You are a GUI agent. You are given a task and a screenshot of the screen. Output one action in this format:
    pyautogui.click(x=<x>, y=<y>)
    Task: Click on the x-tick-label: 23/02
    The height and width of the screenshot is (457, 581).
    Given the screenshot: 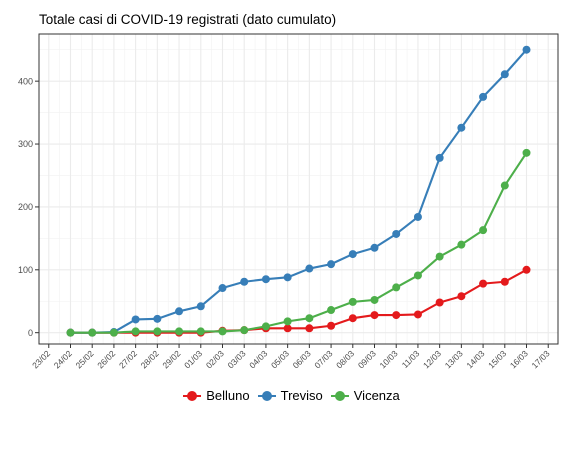 What is the action you would take?
    pyautogui.click(x=41, y=359)
    